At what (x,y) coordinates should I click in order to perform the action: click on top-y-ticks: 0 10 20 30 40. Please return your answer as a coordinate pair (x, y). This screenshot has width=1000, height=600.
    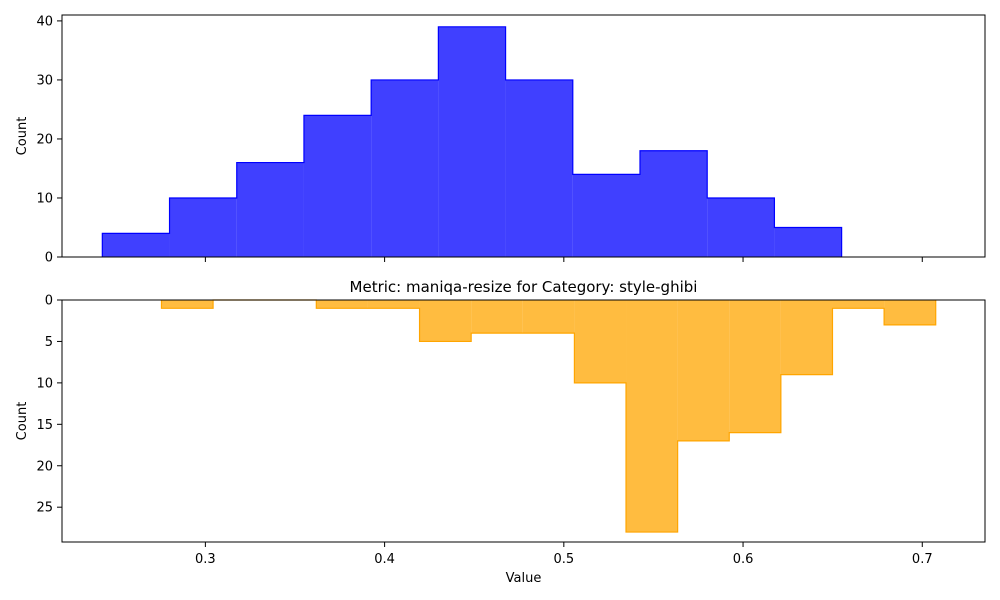
    Looking at the image, I should click on (49, 140).